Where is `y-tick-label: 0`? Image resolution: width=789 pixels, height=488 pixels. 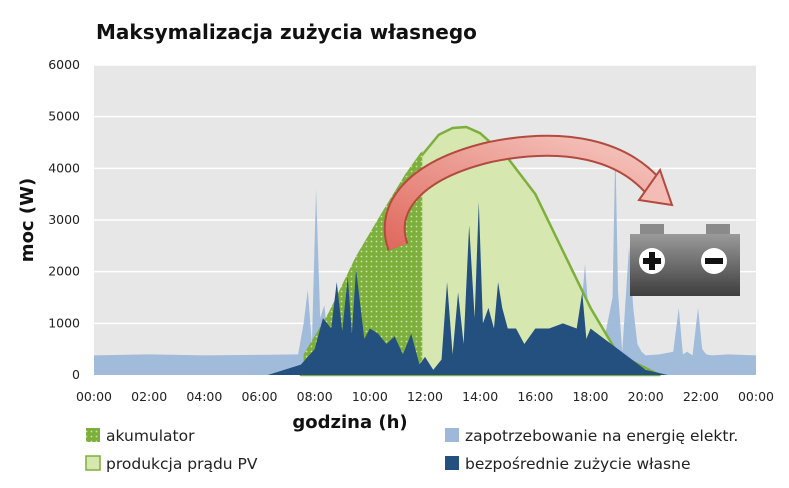 y-tick-label: 0 is located at coordinates (76, 374).